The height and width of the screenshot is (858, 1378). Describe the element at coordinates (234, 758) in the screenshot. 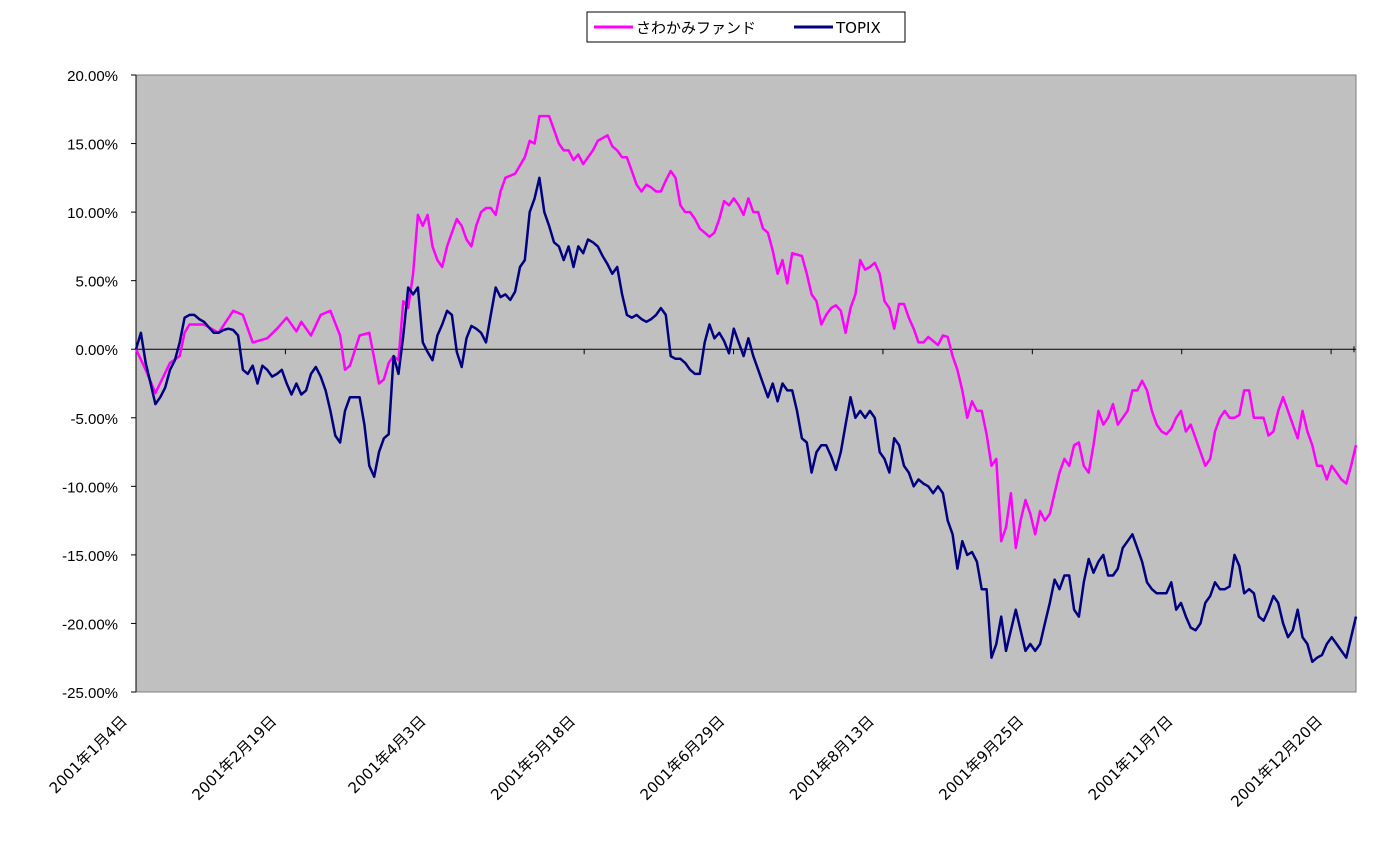

I see `x-tick-label: 2001年2月19日` at that location.